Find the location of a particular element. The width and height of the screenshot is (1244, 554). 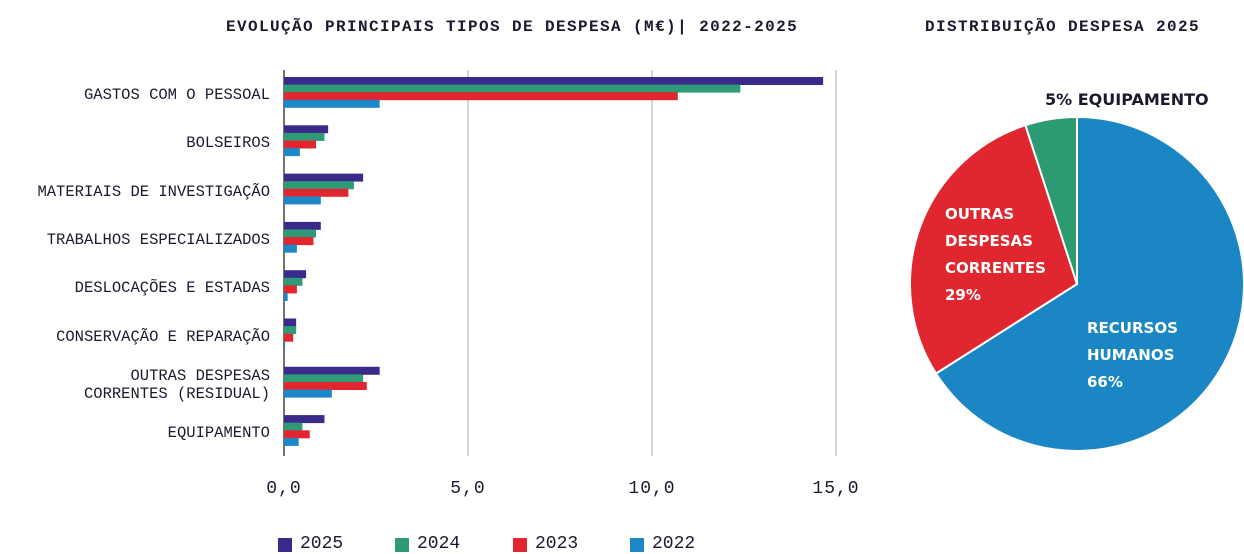

pie-value-label: 66% is located at coordinates (1105, 382).